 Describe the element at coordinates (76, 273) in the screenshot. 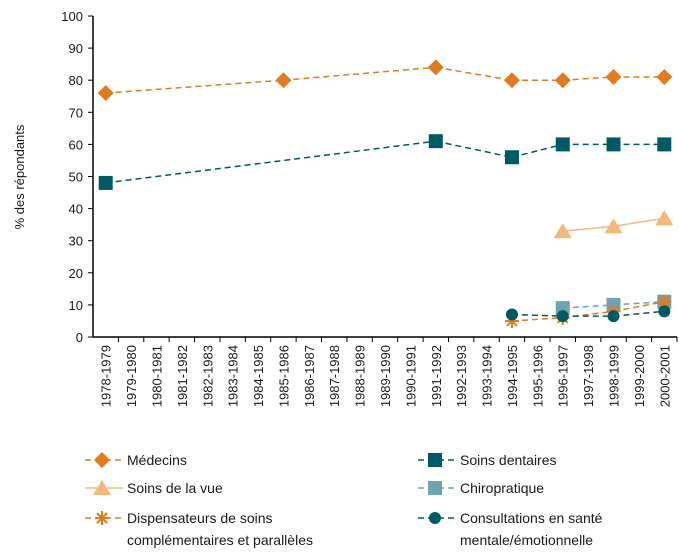

I see `y-tick-label: 20` at that location.